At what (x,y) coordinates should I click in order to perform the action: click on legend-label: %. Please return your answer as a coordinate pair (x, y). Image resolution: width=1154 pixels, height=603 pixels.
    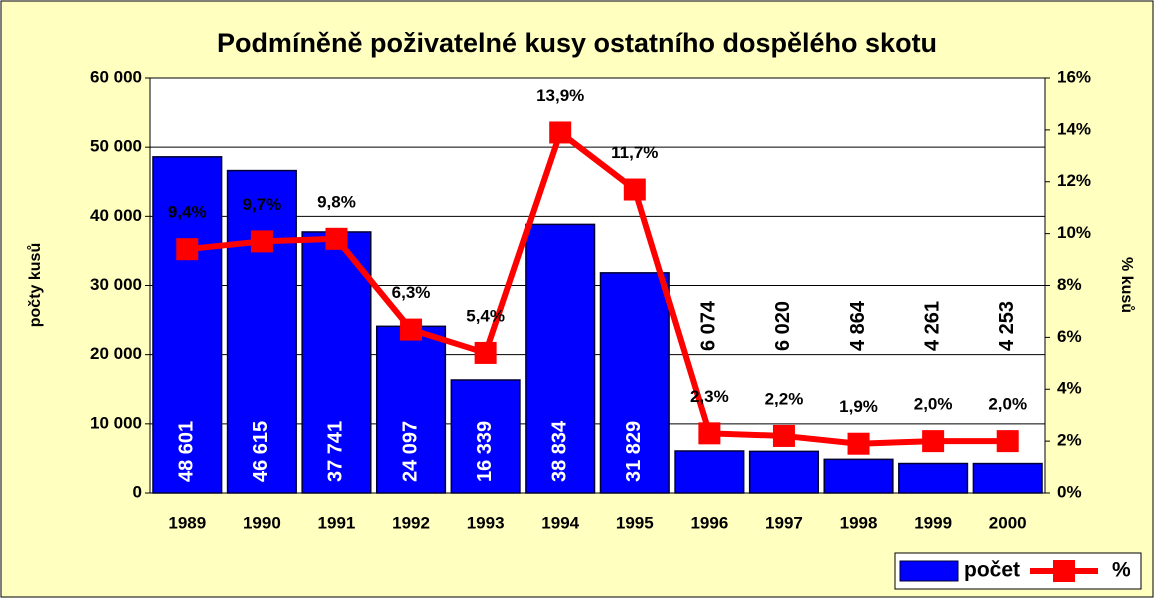
    Looking at the image, I should click on (1121, 570).